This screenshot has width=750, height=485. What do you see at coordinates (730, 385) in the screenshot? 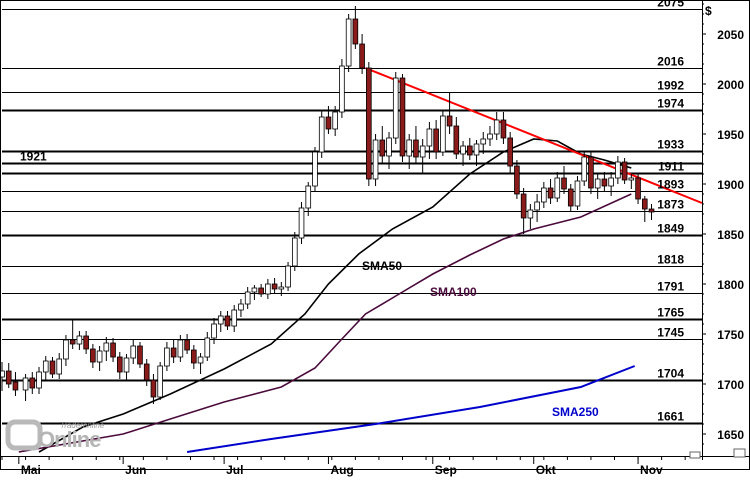
I see `y-tick-label: 1700` at bounding box center [730, 385].